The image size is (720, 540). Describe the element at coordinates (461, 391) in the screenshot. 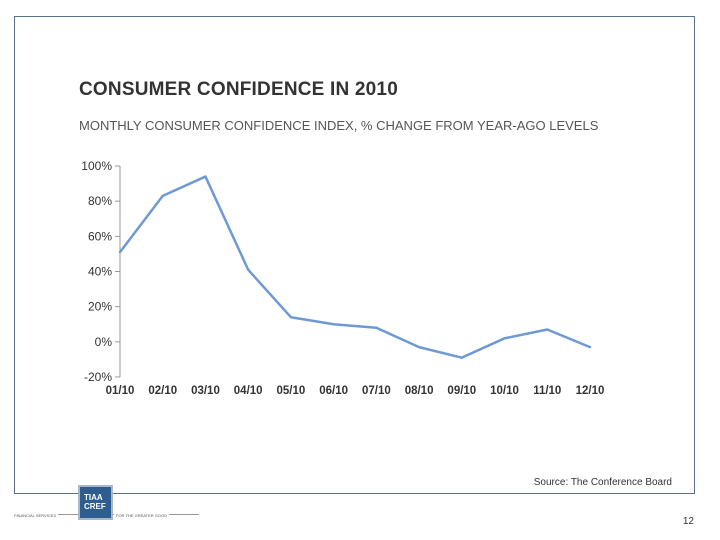

I see `x-tick-label: 09/10` at that location.